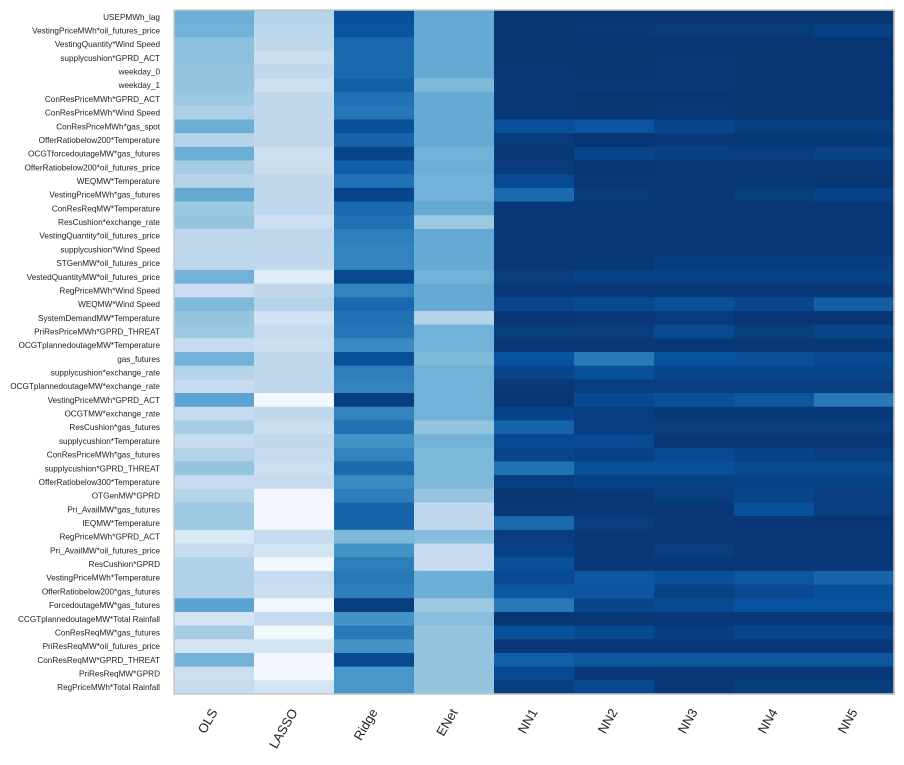 Image resolution: width=904 pixels, height=765 pixels. What do you see at coordinates (85, 386) in the screenshot?
I see `row-label: OCGTplannedoutageMW*exchange_rate` at bounding box center [85, 386].